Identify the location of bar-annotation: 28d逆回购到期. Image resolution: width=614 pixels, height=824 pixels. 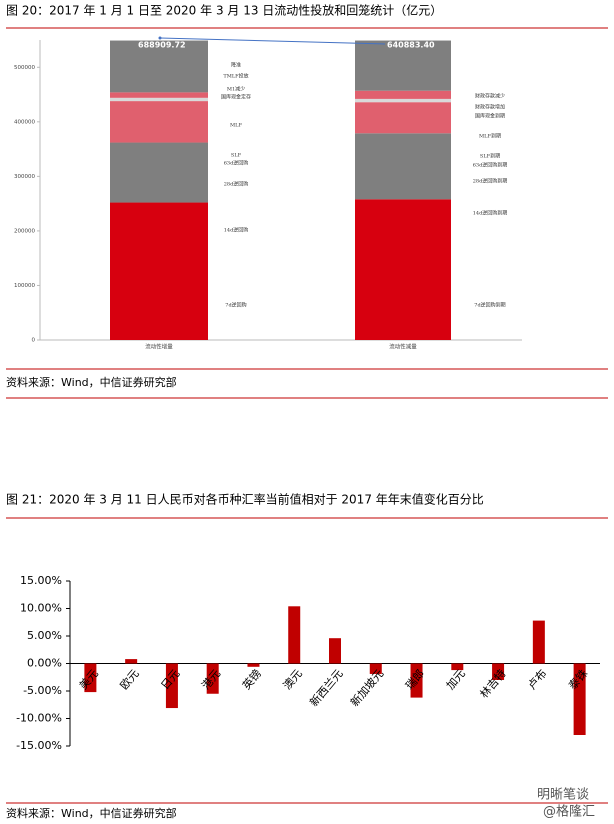
(490, 181).